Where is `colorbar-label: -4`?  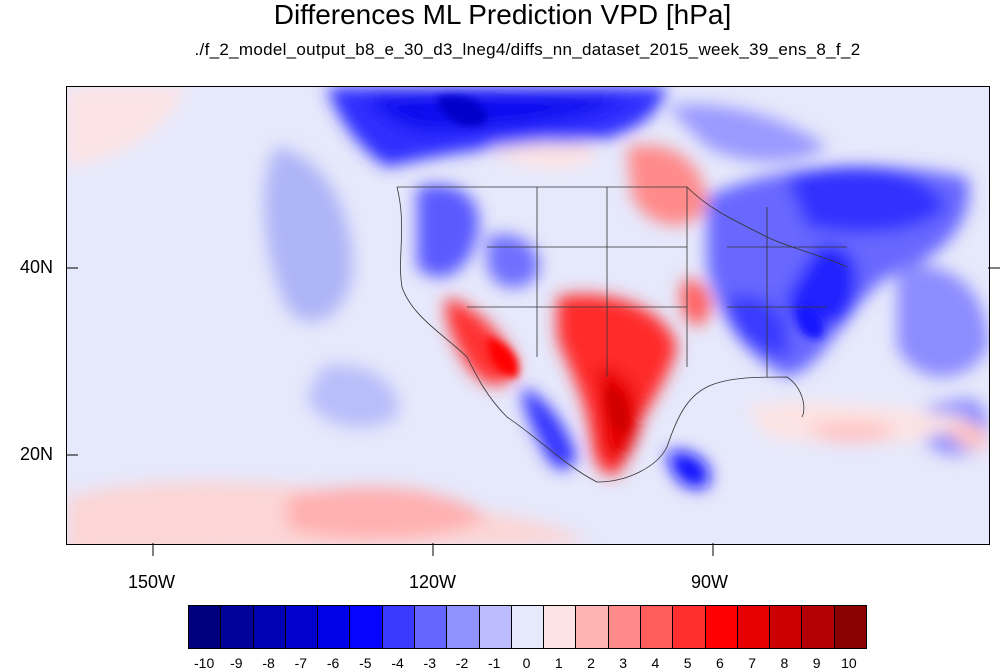
colorbar-label: -4 is located at coordinates (397, 663).